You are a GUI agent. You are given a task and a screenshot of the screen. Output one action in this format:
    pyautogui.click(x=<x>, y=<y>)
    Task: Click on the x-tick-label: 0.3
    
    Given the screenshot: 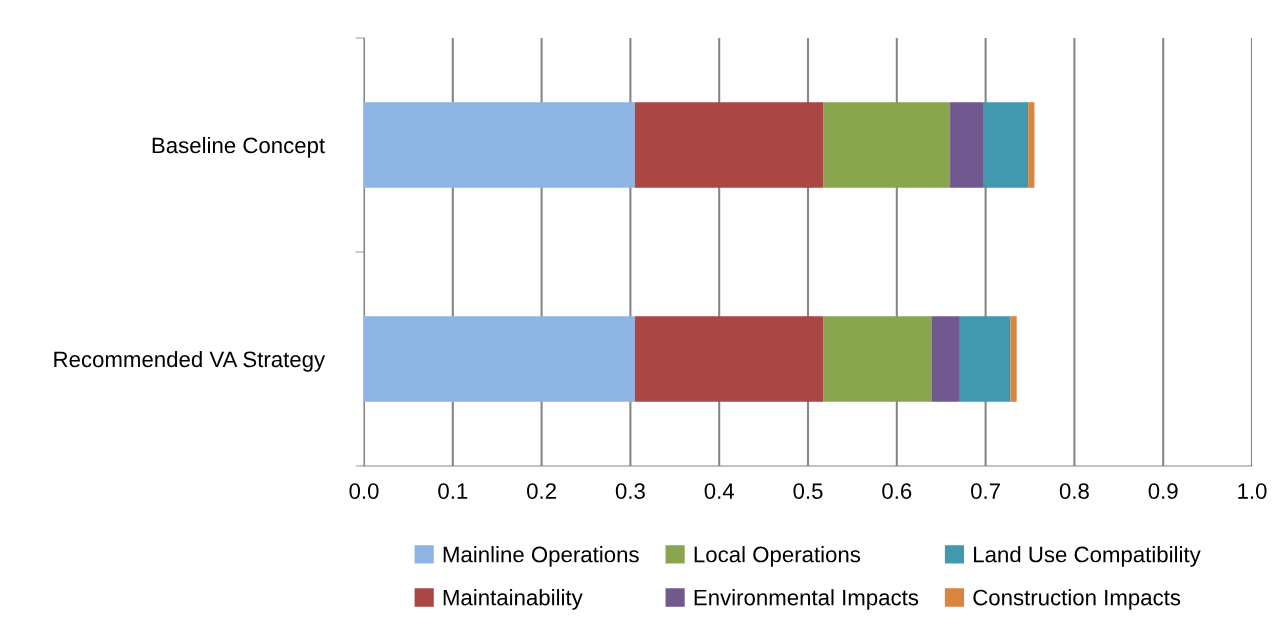 What is the action you would take?
    pyautogui.click(x=630, y=491)
    